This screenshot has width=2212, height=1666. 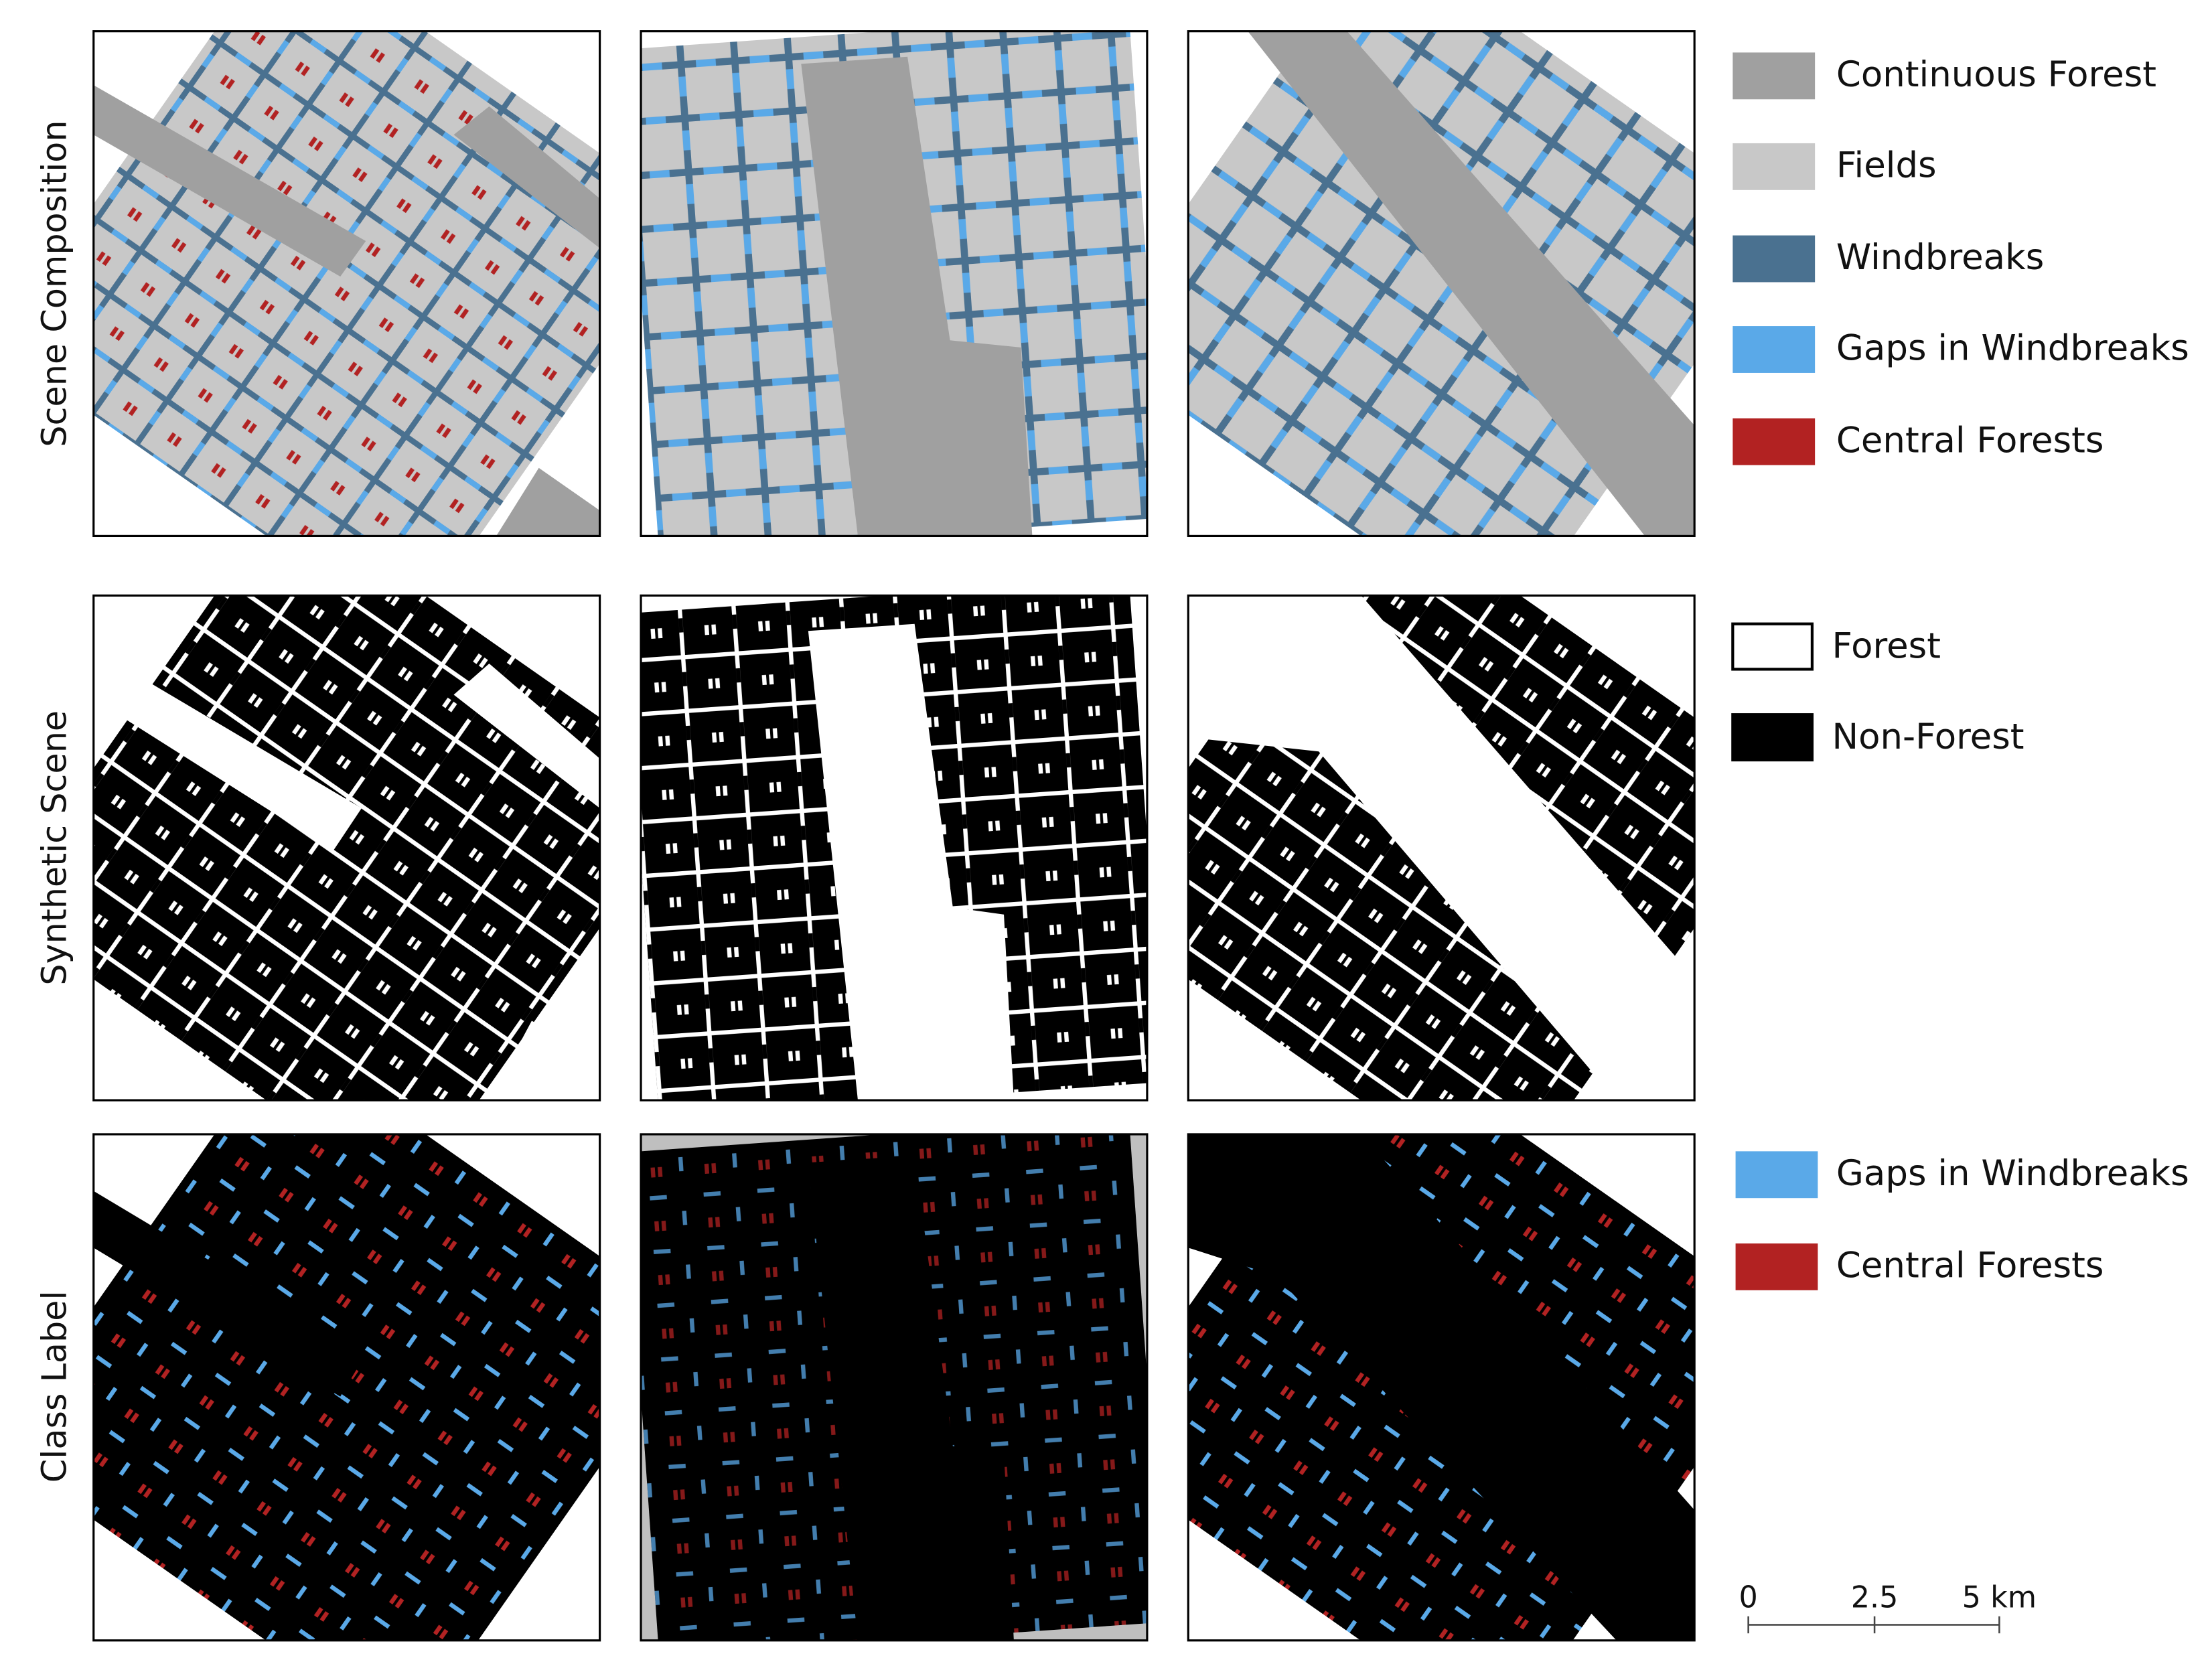 What do you see at coordinates (1999, 1597) in the screenshot?
I see `scale-label: 5 km` at bounding box center [1999, 1597].